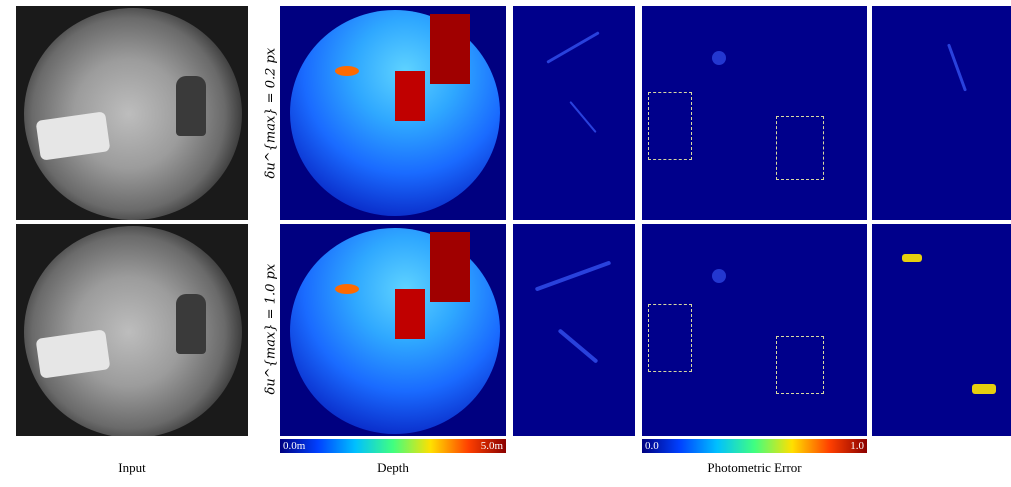  What do you see at coordinates (574, 330) in the screenshot?
I see `error-map-row2` at bounding box center [574, 330].